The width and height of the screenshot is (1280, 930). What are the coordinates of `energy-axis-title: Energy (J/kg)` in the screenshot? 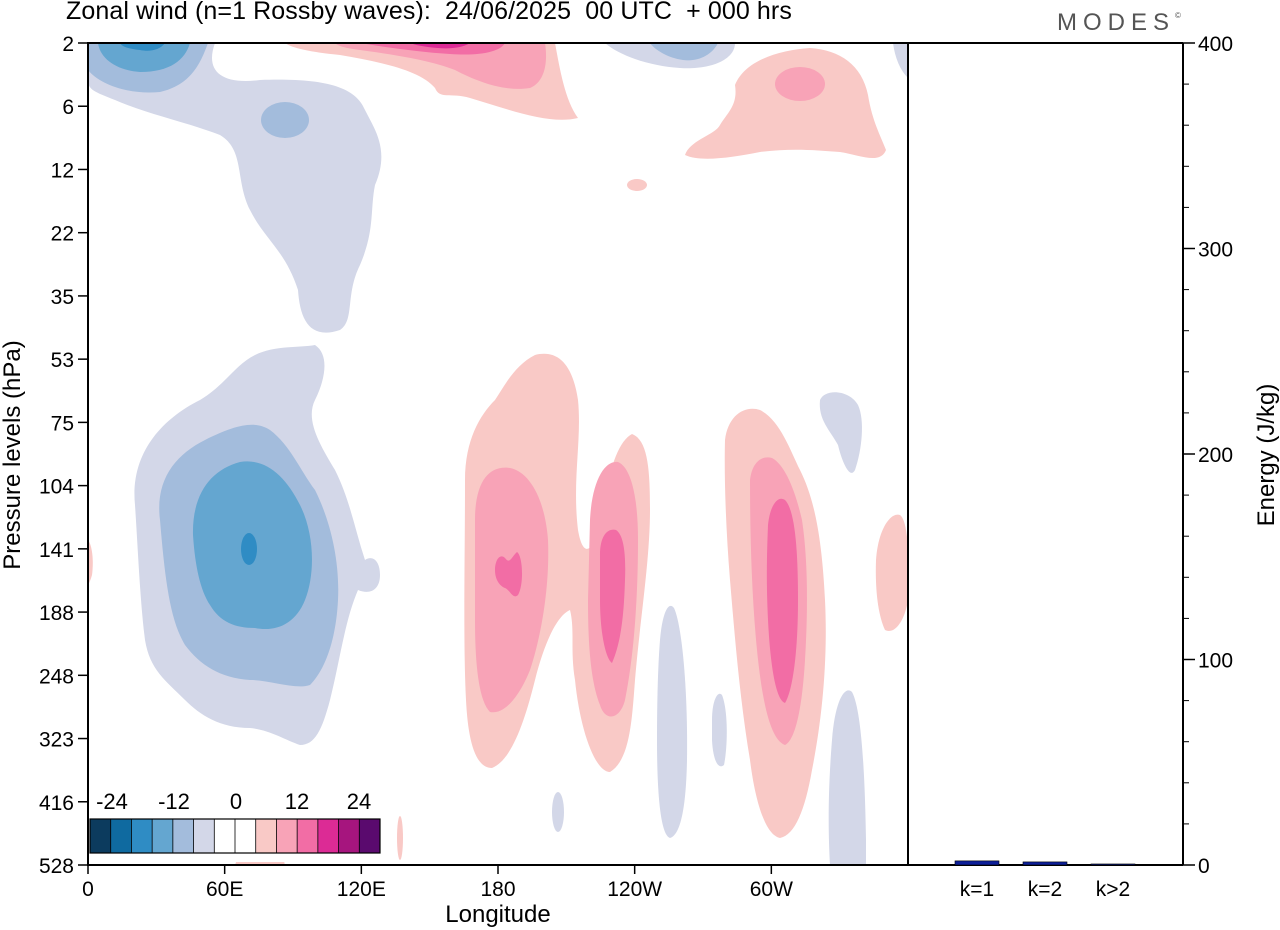 It's located at (1266, 455).